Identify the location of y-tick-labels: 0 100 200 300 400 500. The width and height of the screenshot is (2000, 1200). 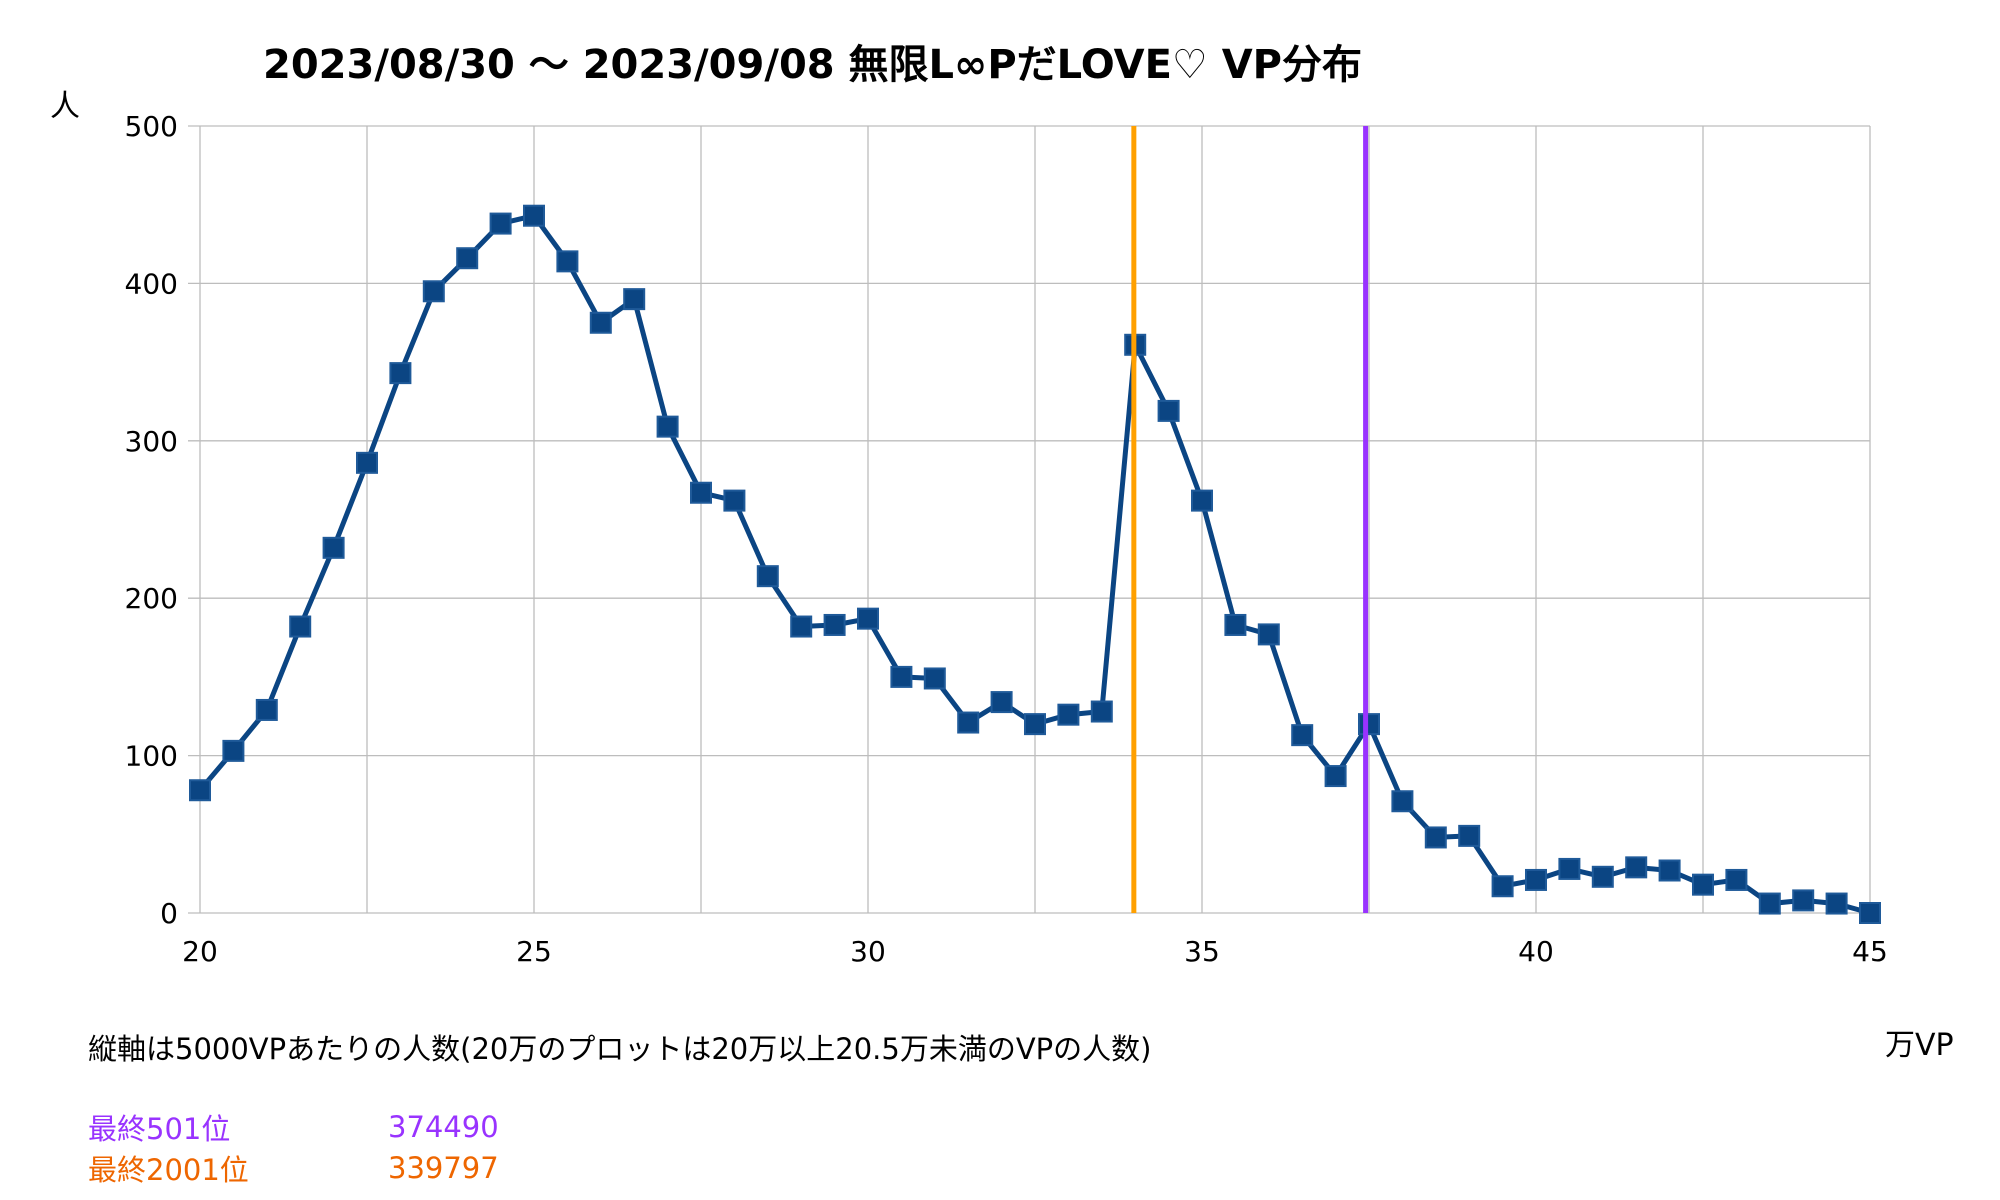
(151, 520).